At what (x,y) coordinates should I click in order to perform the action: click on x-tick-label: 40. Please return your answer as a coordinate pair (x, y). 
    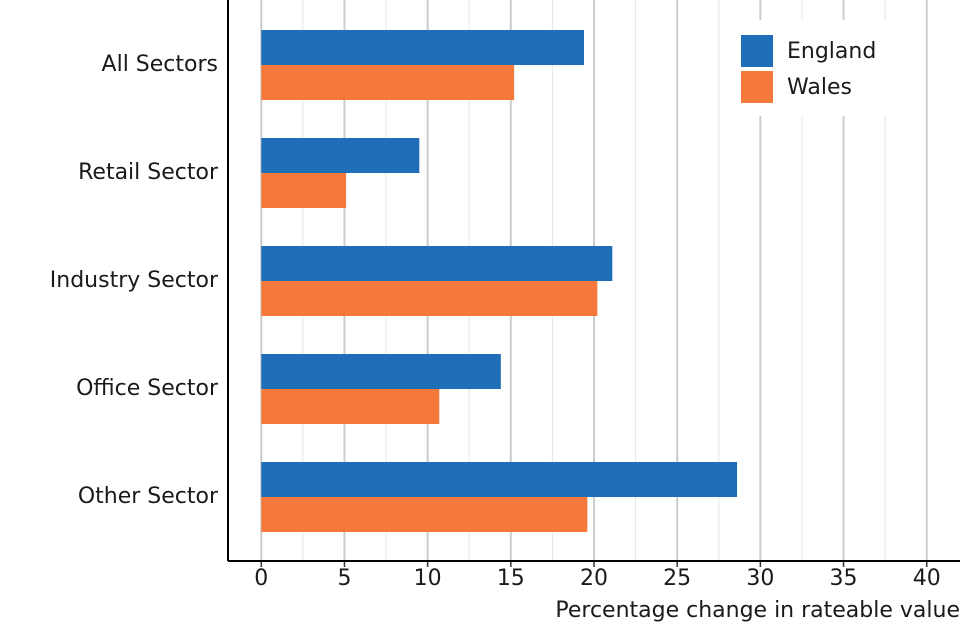
    Looking at the image, I should click on (927, 578).